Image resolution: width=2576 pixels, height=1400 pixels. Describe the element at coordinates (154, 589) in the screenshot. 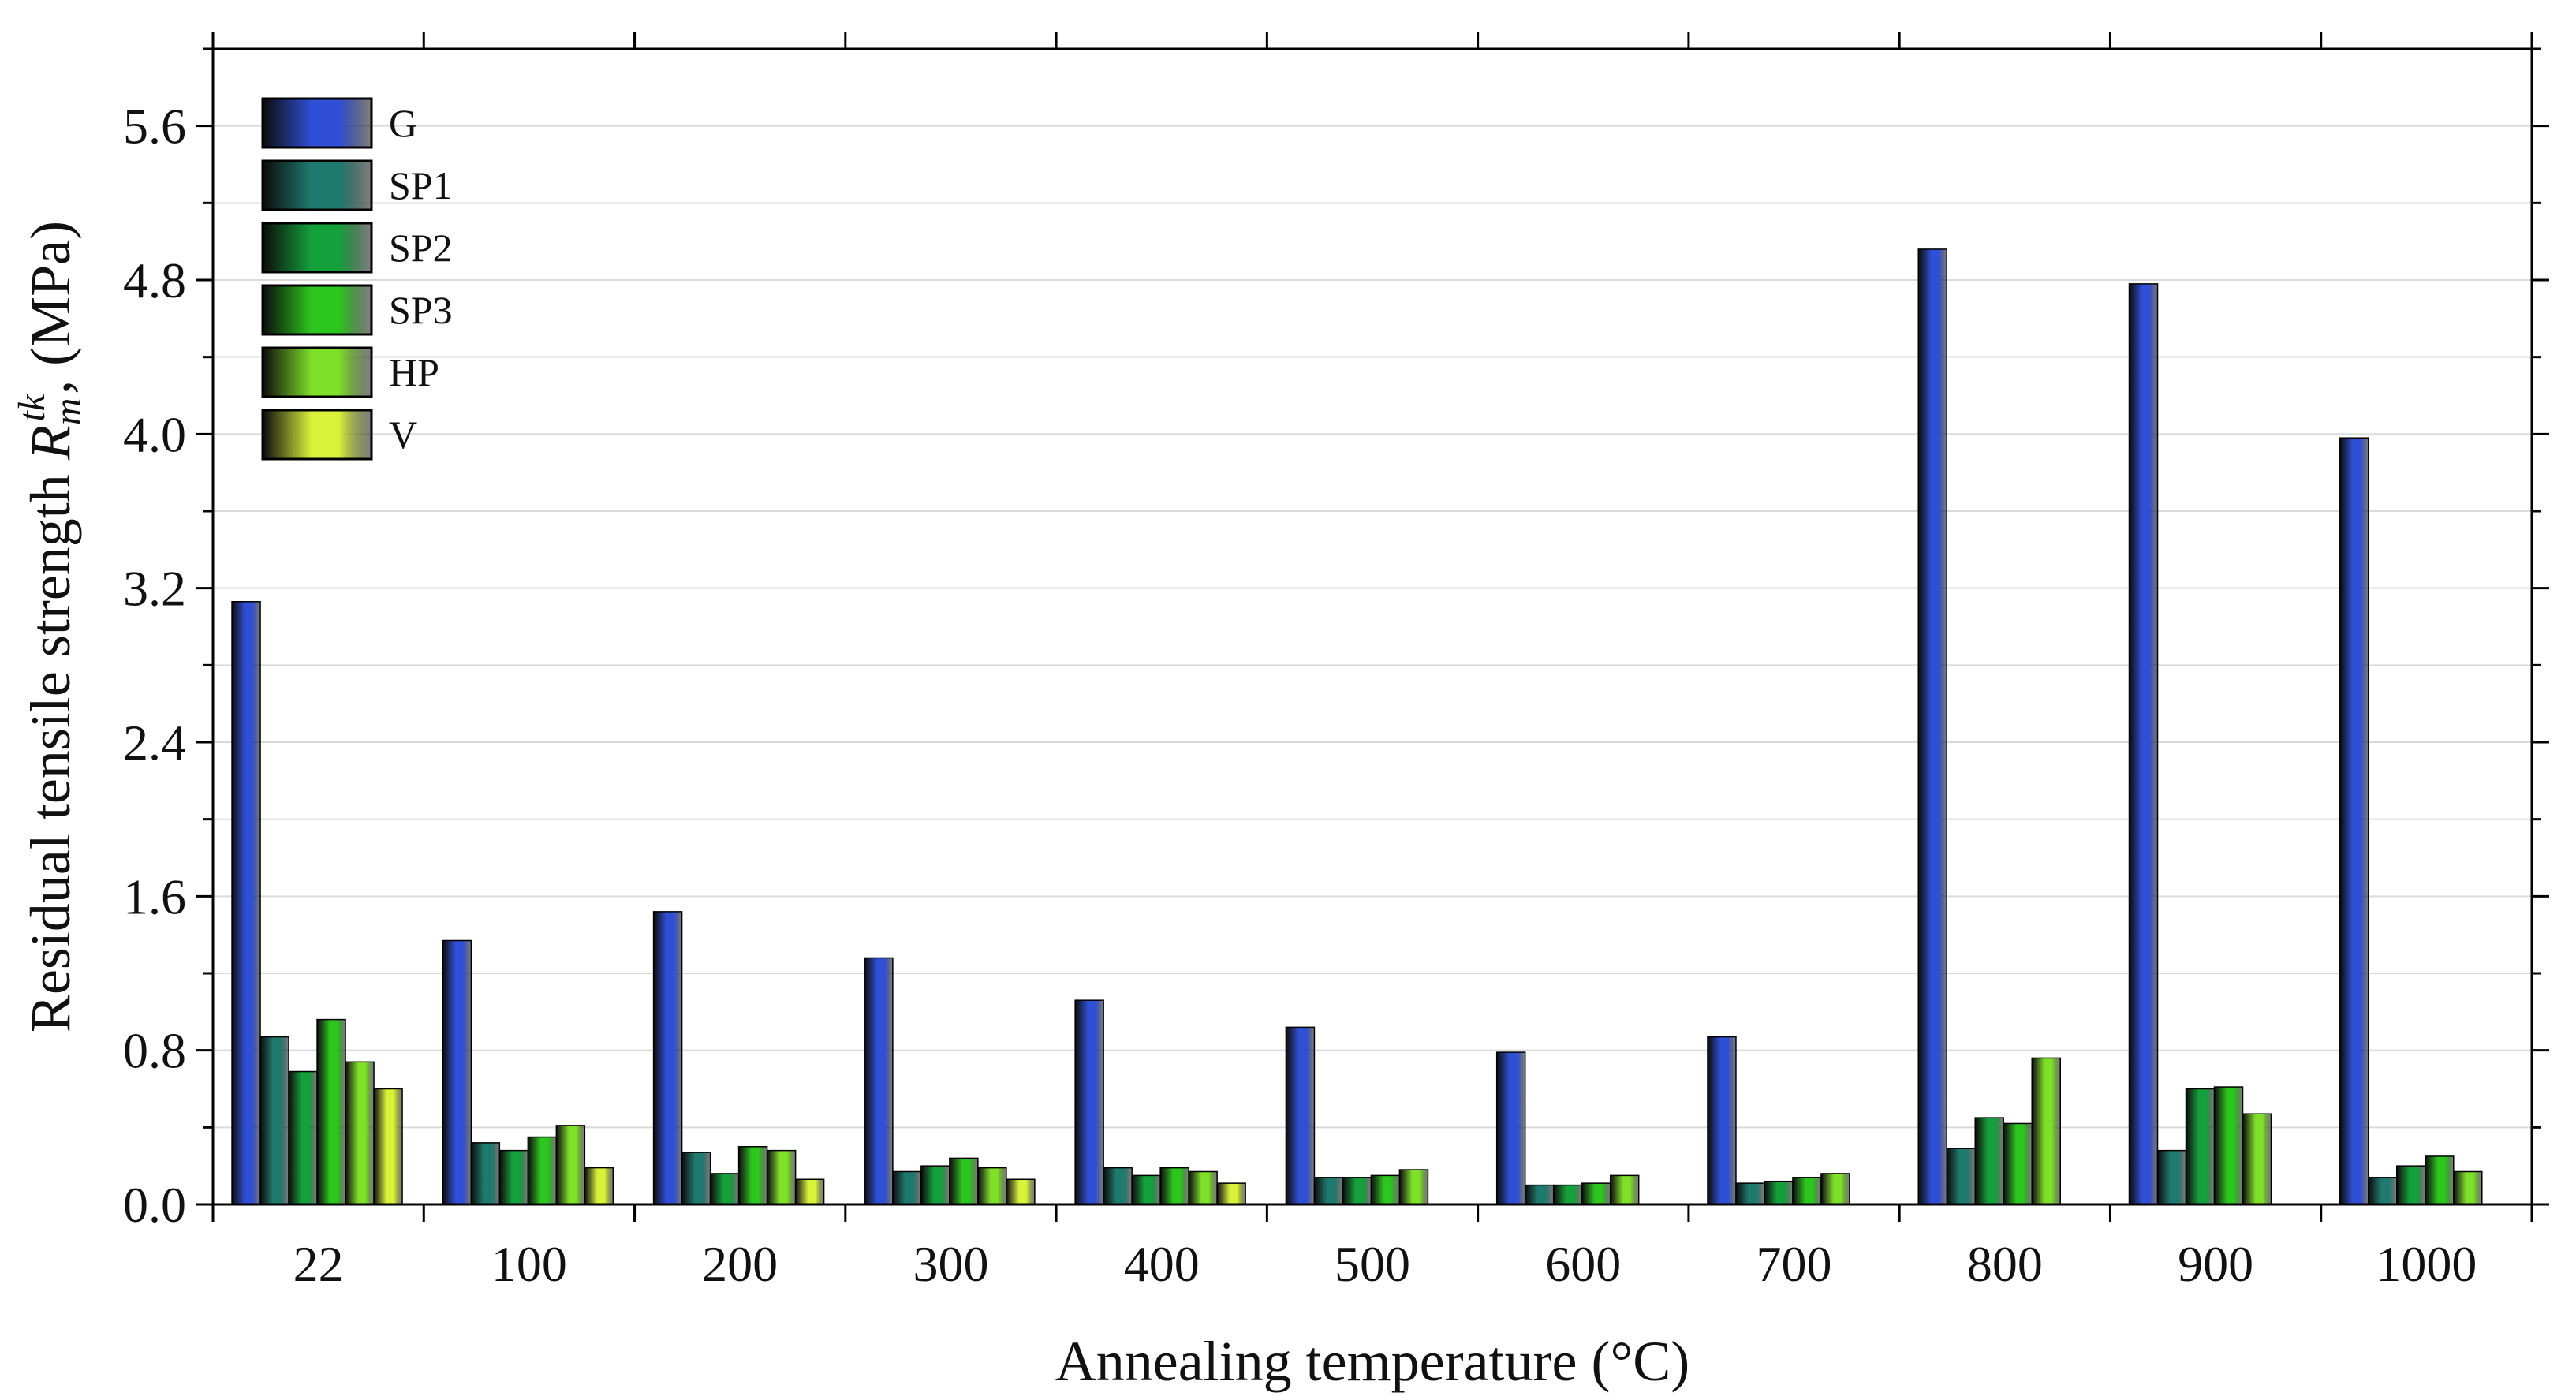

I see `y-tick-label: 3.2` at that location.